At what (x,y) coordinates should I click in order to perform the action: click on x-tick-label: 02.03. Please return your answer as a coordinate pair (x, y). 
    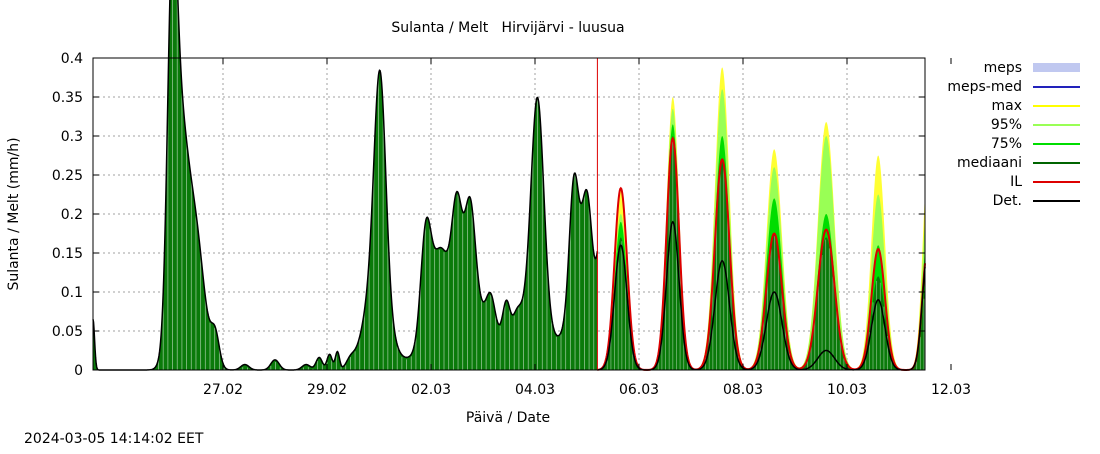
    Looking at the image, I should click on (431, 390).